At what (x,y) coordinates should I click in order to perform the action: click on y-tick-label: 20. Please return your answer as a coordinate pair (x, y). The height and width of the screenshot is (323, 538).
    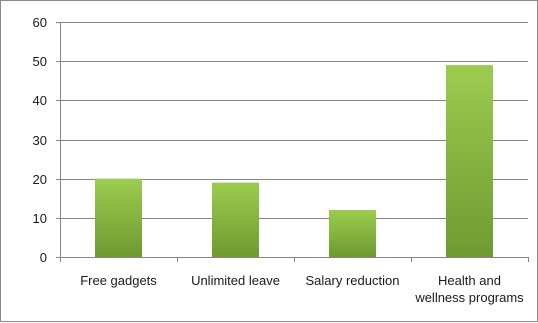
    Looking at the image, I should click on (40, 179).